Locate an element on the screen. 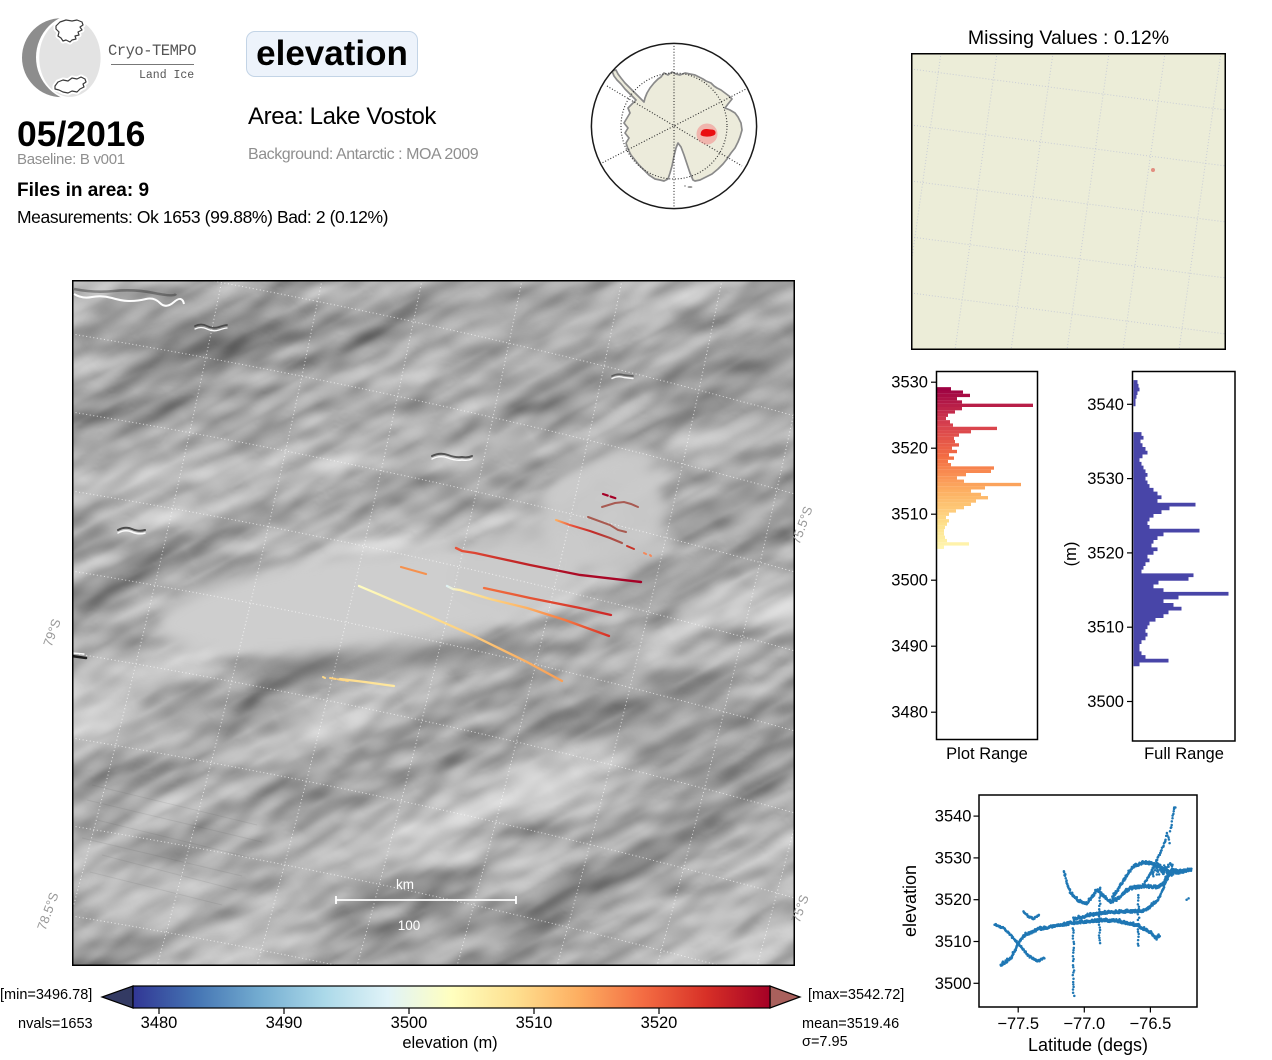 This screenshot has height=1060, width=1272. svg-text: −76.5 is located at coordinates (1151, 1024).